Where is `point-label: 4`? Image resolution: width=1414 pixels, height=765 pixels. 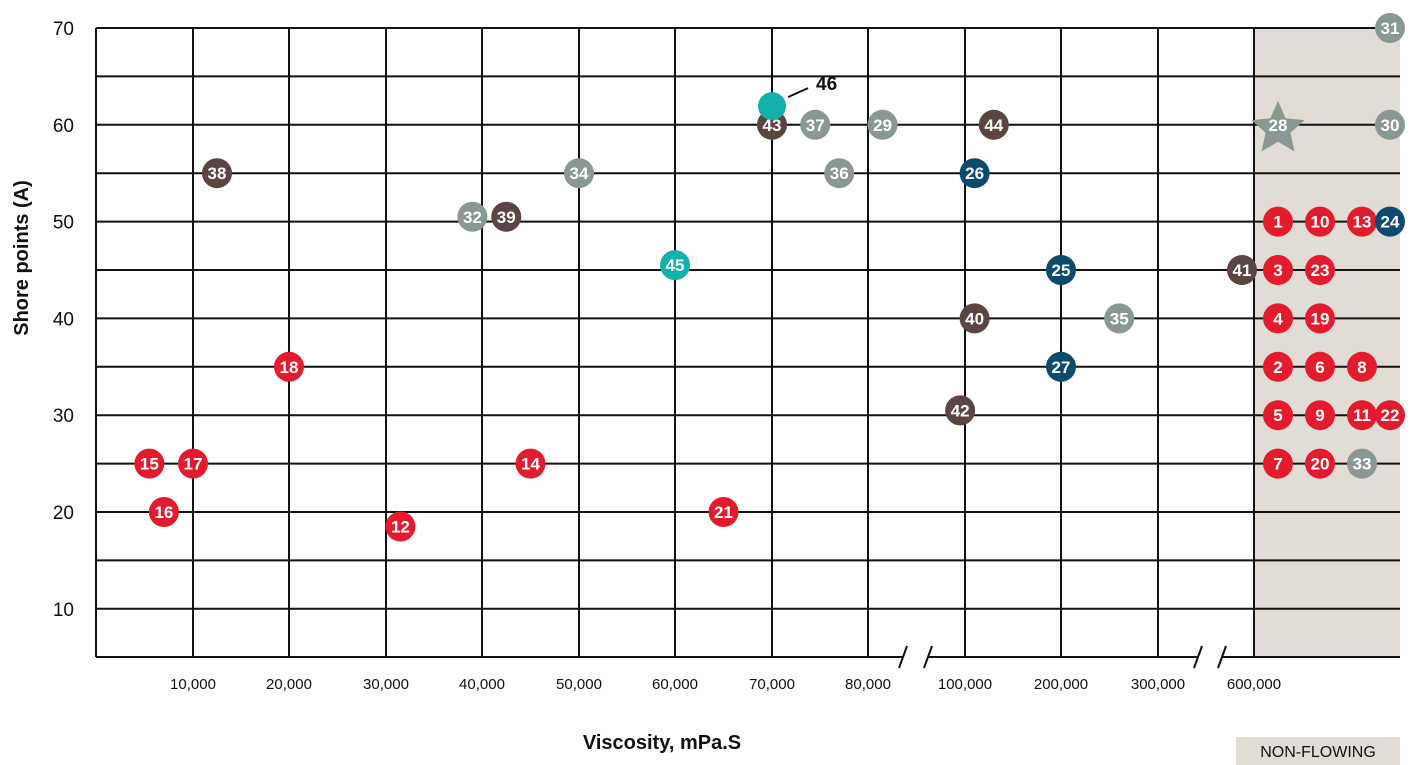 point-label: 4 is located at coordinates (1278, 318).